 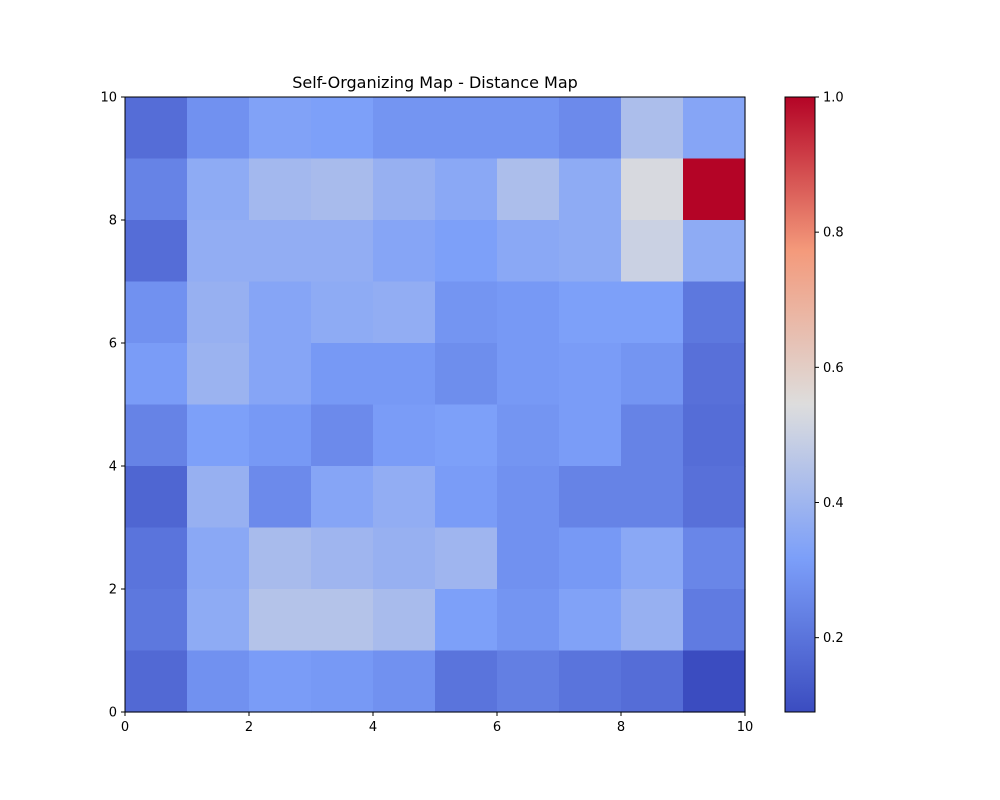 What do you see at coordinates (833, 368) in the screenshot?
I see `colorbar-tick-label: 0.6` at bounding box center [833, 368].